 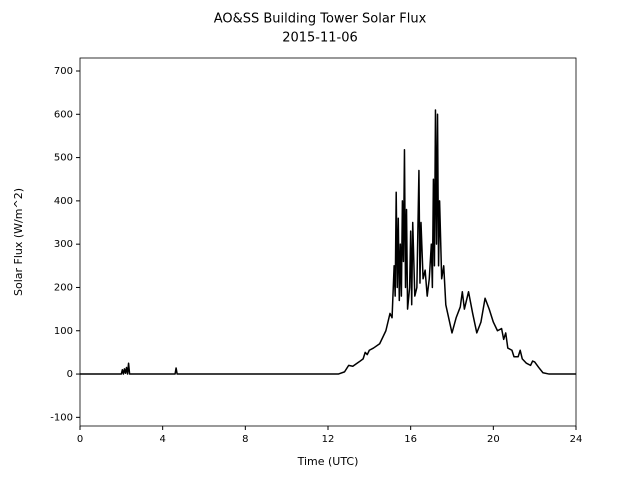 I want to click on x-tick-label: 0, so click(x=80, y=439).